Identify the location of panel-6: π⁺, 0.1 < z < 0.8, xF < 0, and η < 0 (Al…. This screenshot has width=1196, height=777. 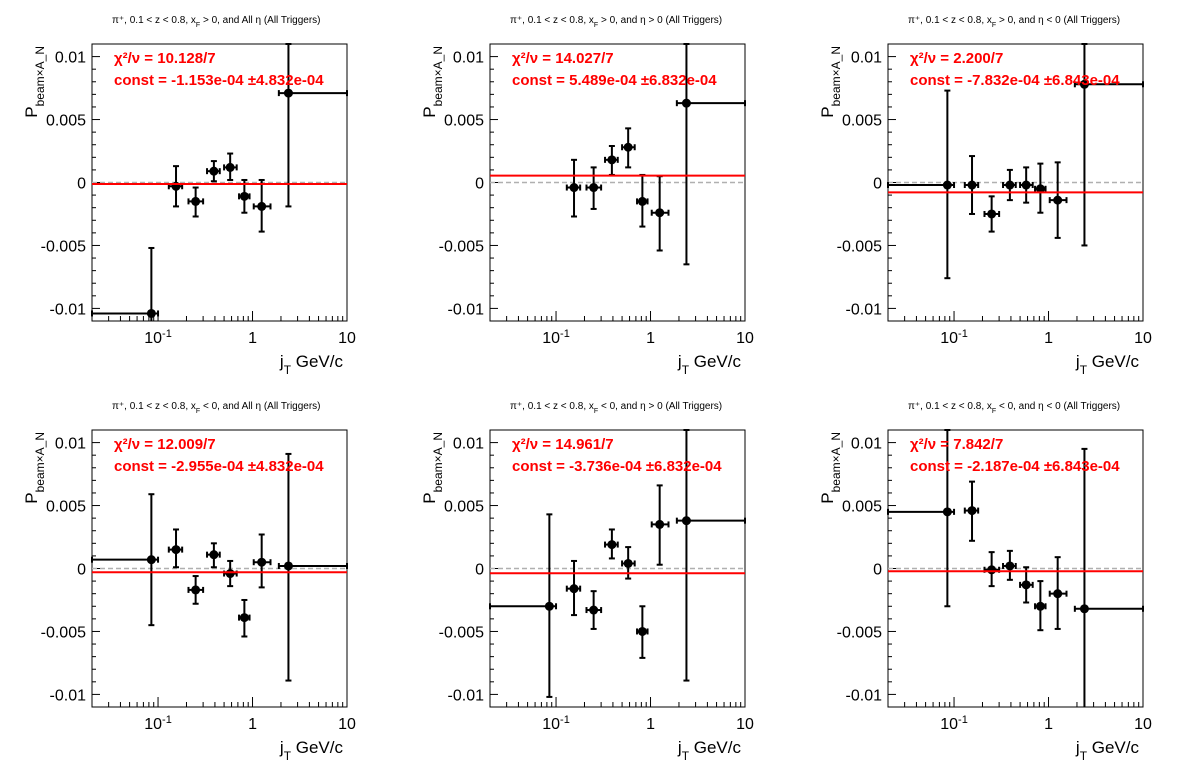
(985, 582).